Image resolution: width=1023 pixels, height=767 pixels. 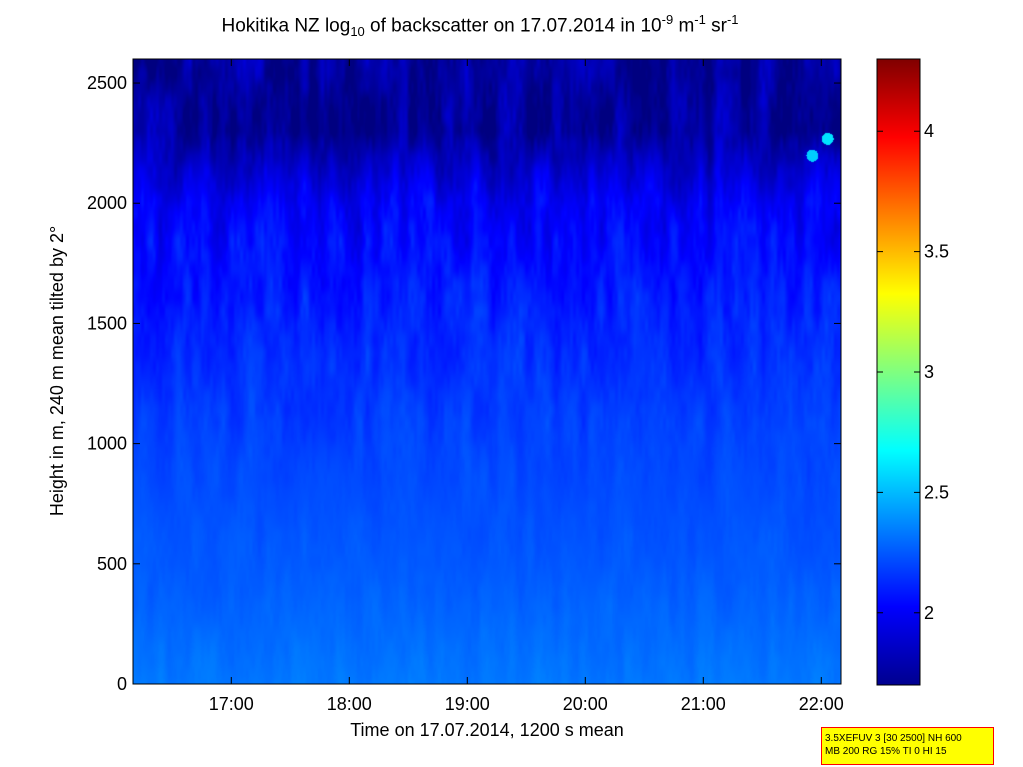 What do you see at coordinates (349, 704) in the screenshot?
I see `x-tick-label: 18:00` at bounding box center [349, 704].